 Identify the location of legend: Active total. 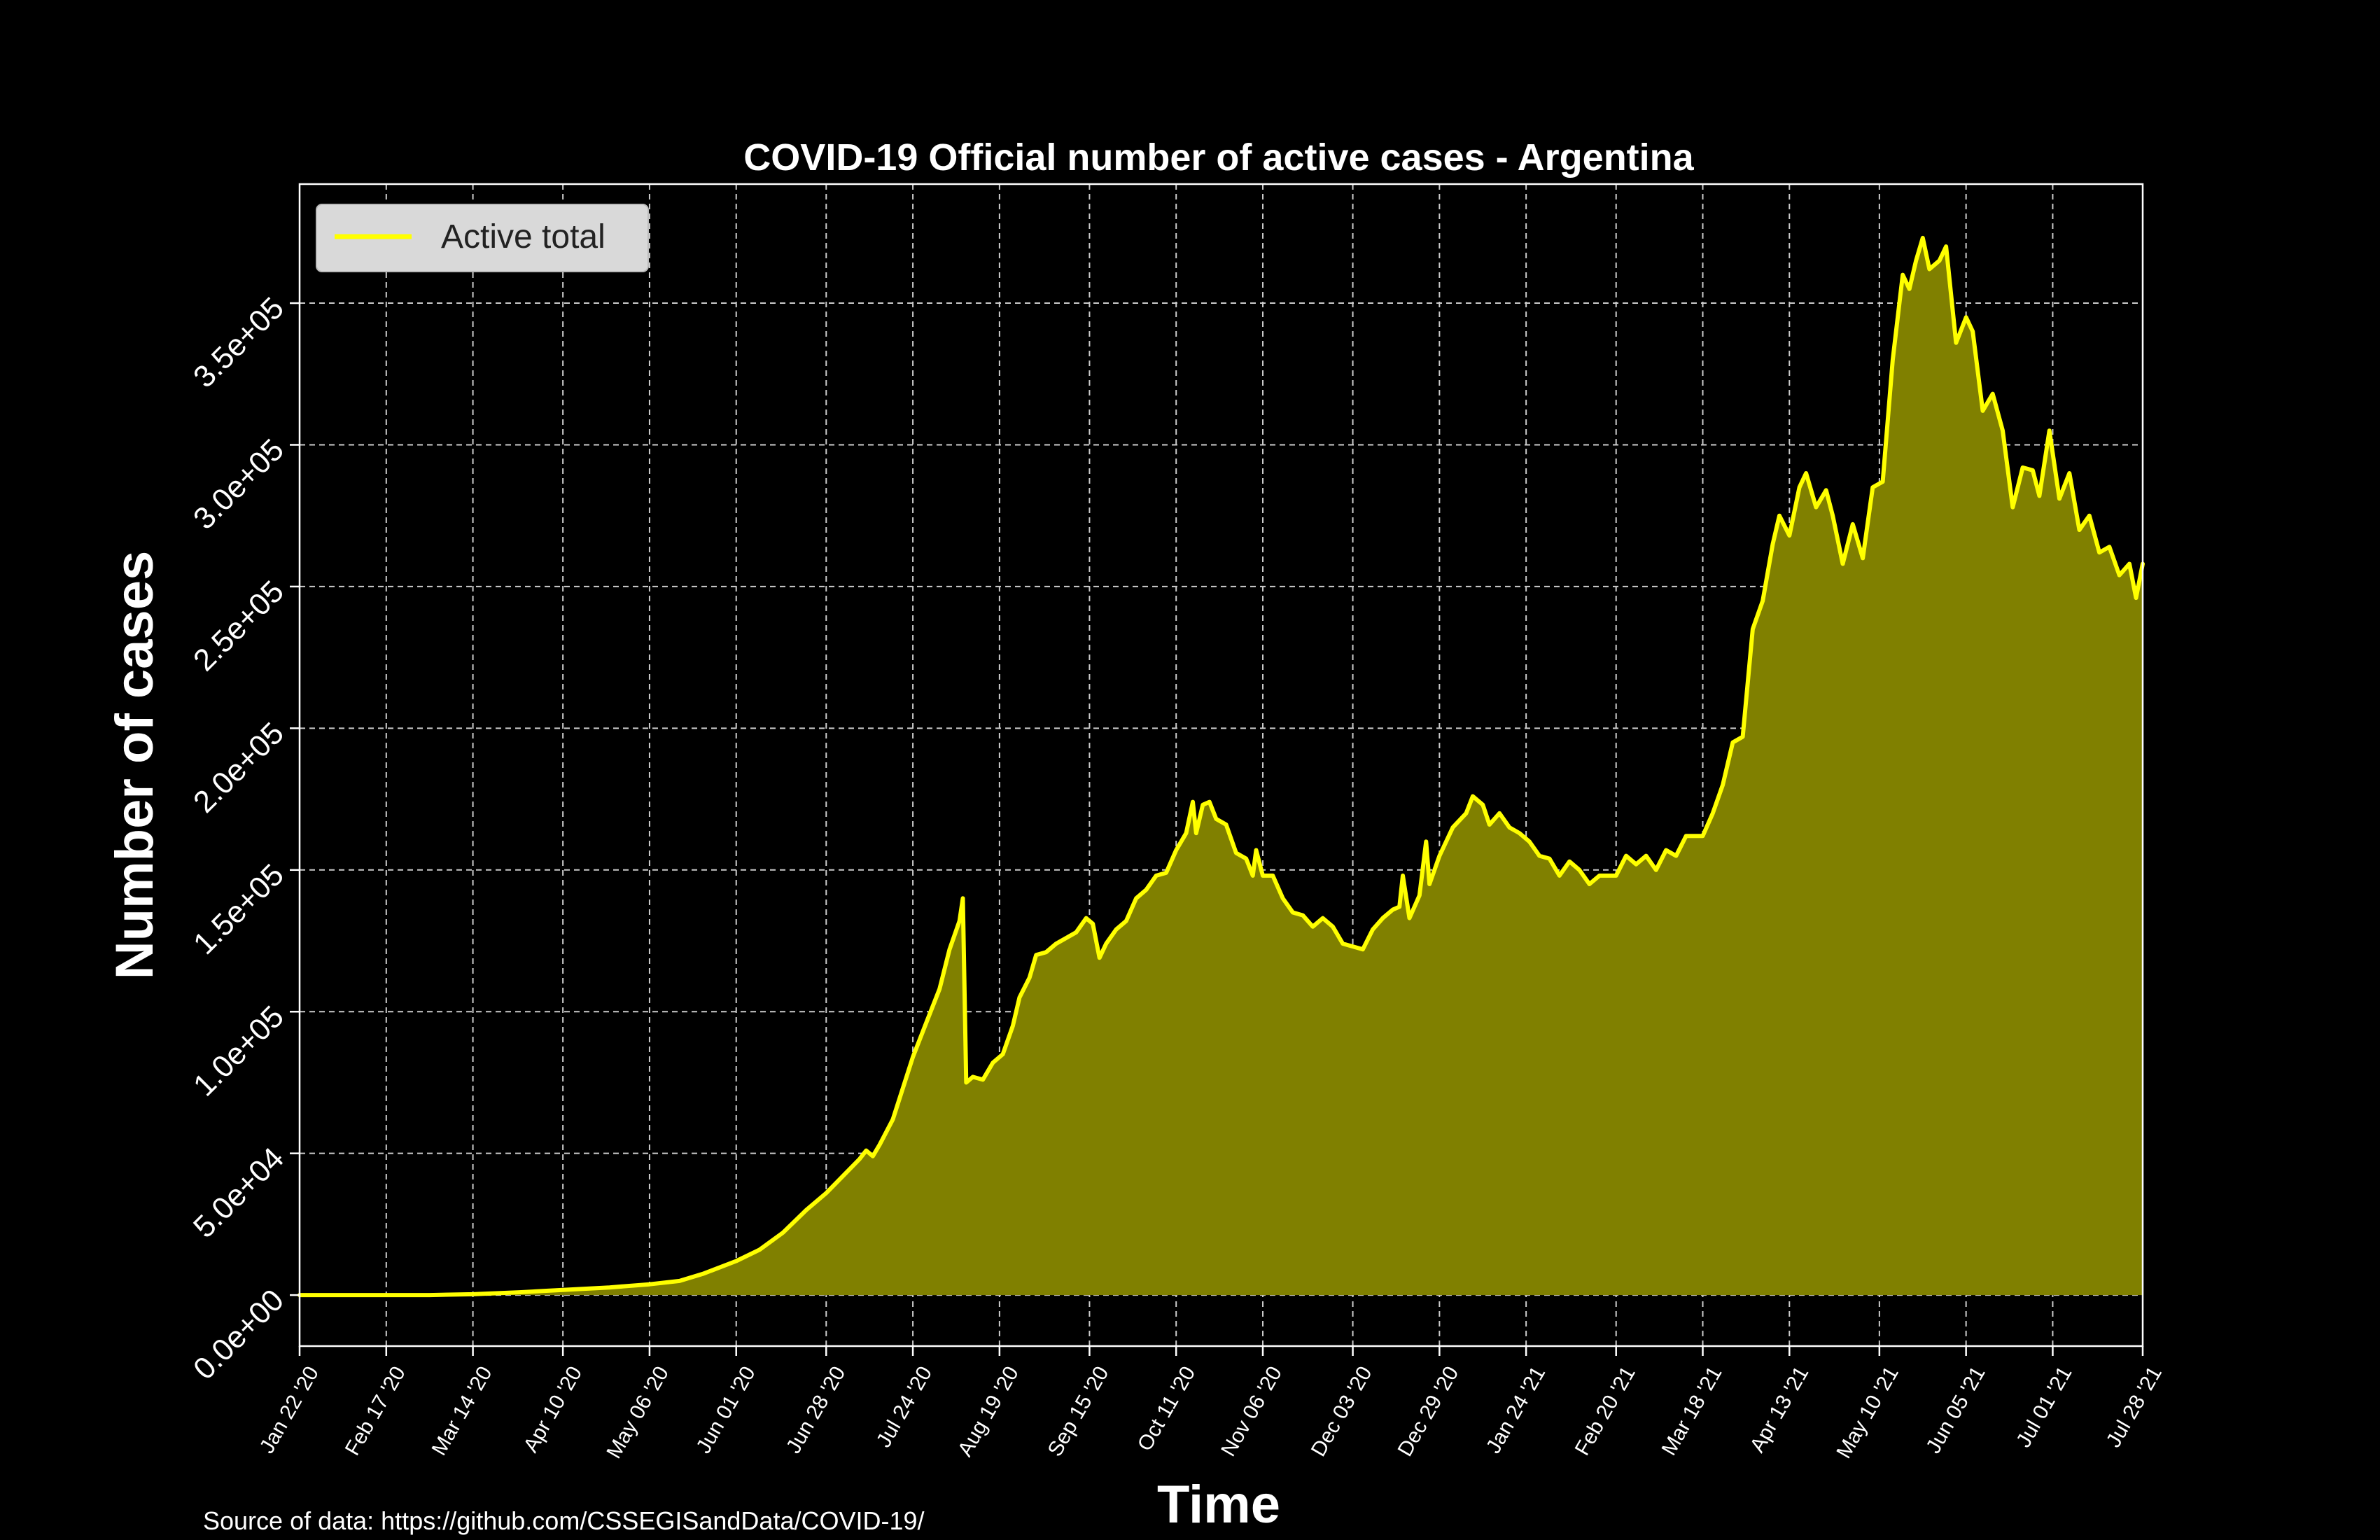
(482, 238).